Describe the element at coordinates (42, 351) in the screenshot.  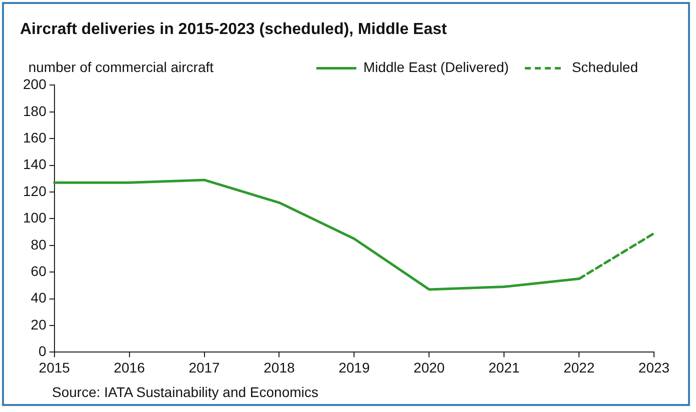
I see `y-tick-label: 0` at that location.